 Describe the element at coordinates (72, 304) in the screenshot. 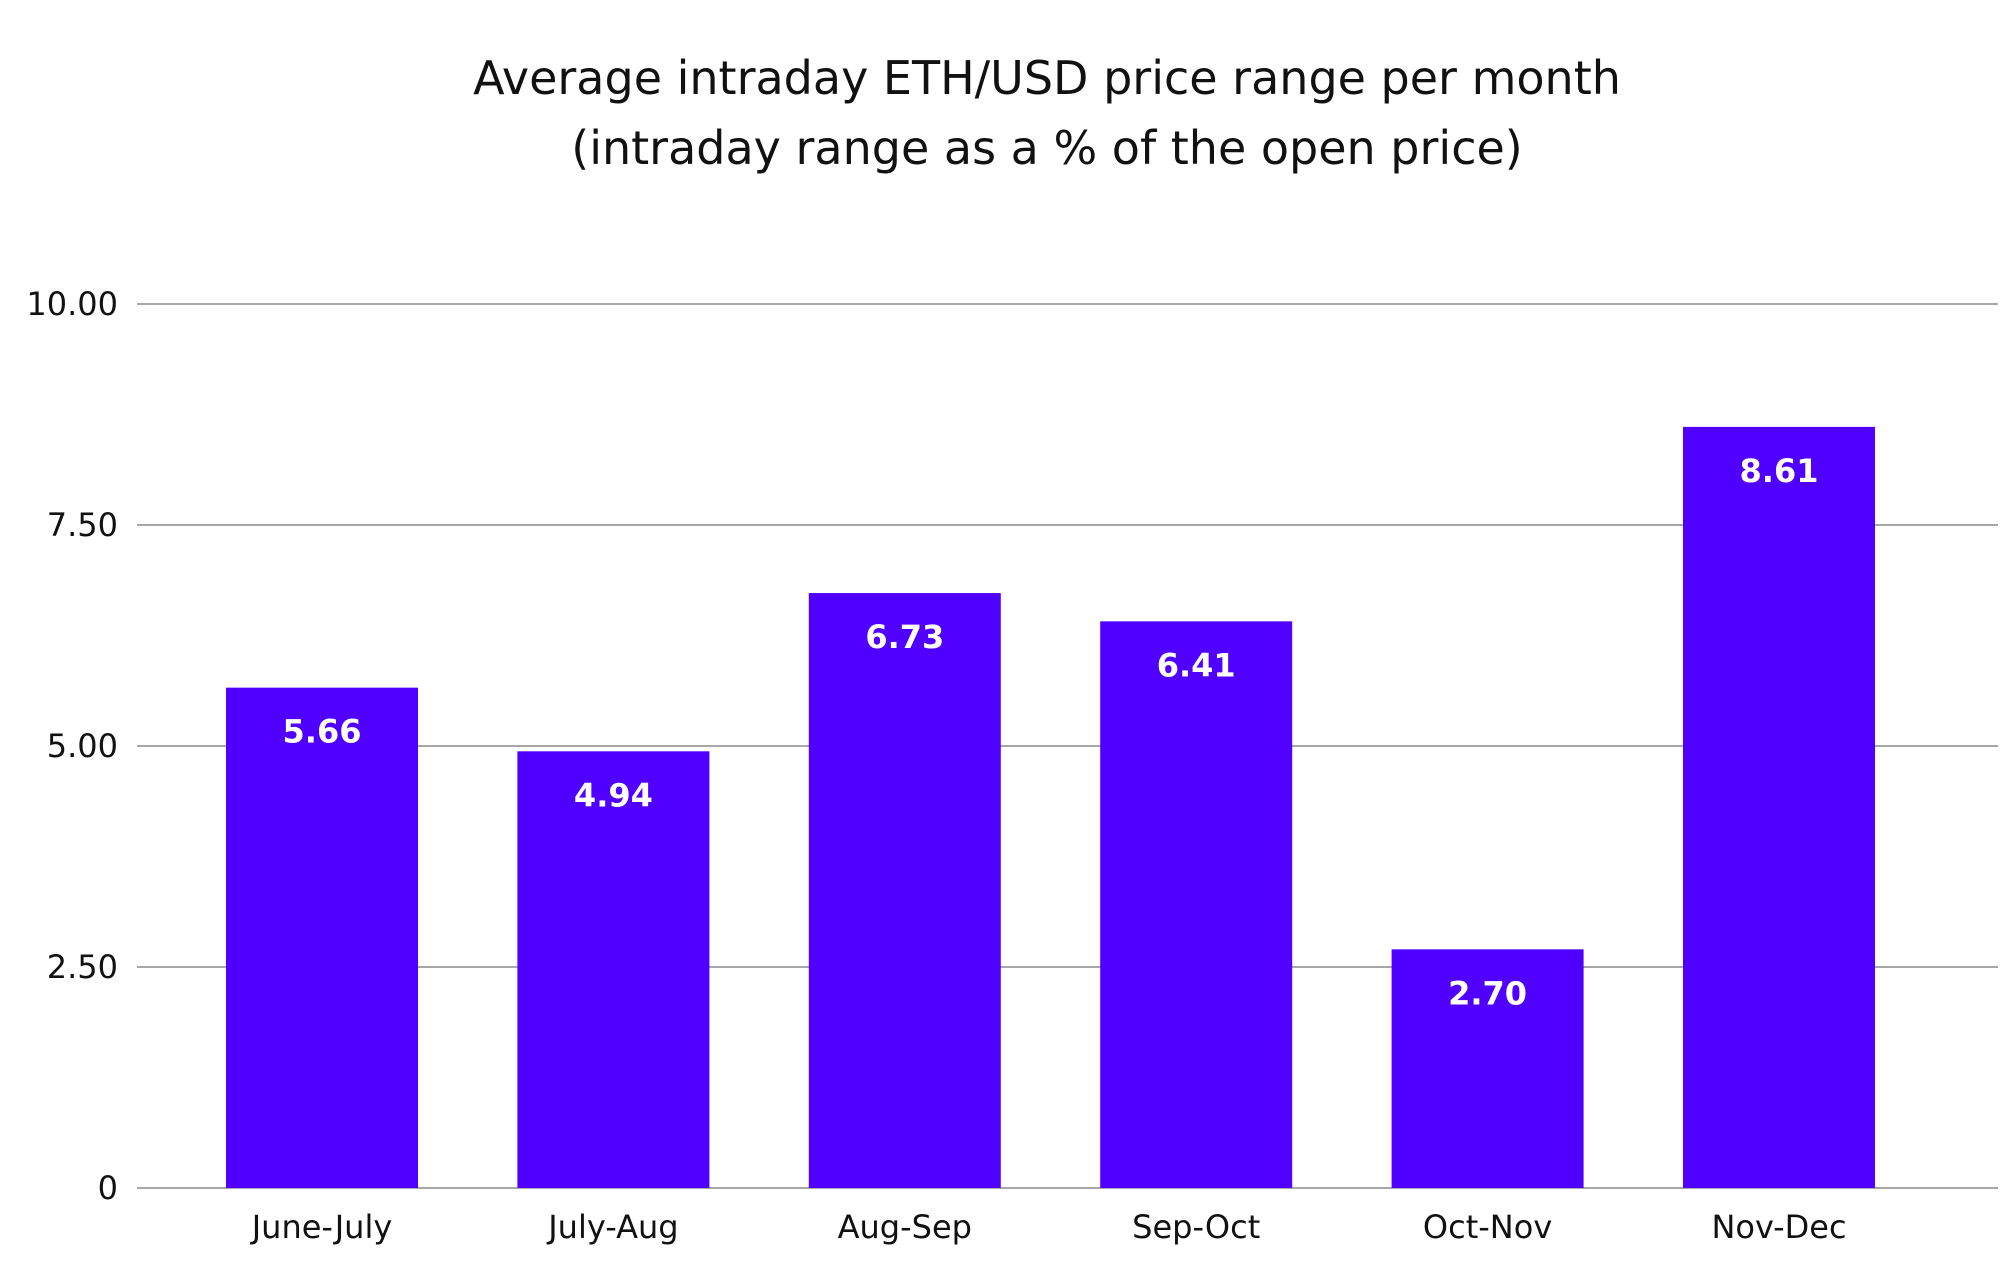

I see `y-tick-label: 10.00` at that location.